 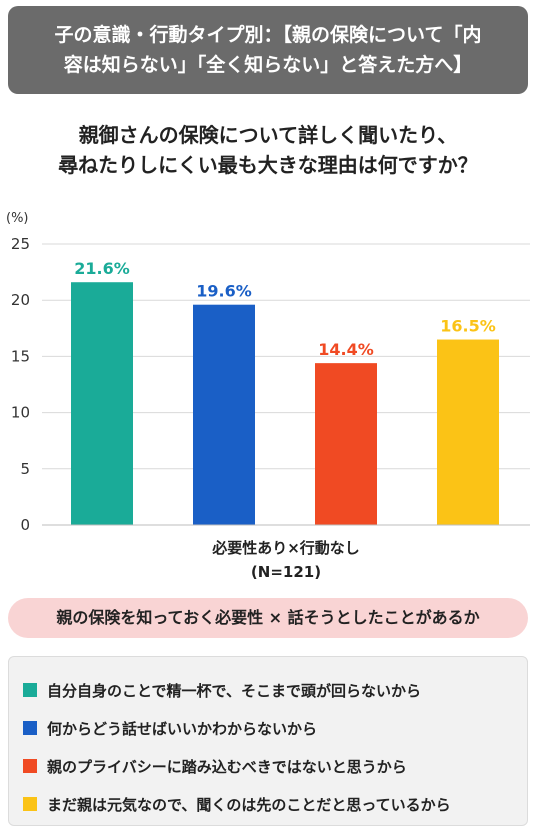 What do you see at coordinates (20, 244) in the screenshot?
I see `y-tick-label: 25` at bounding box center [20, 244].